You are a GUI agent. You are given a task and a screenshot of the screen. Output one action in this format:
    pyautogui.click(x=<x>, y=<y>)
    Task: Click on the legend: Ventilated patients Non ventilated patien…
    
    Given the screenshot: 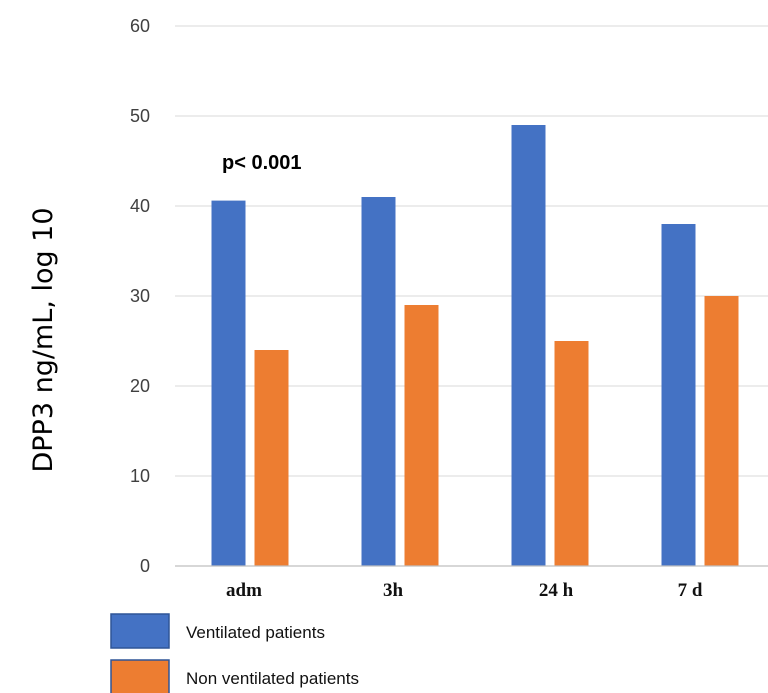 What is the action you would take?
    pyautogui.click(x=234, y=653)
    